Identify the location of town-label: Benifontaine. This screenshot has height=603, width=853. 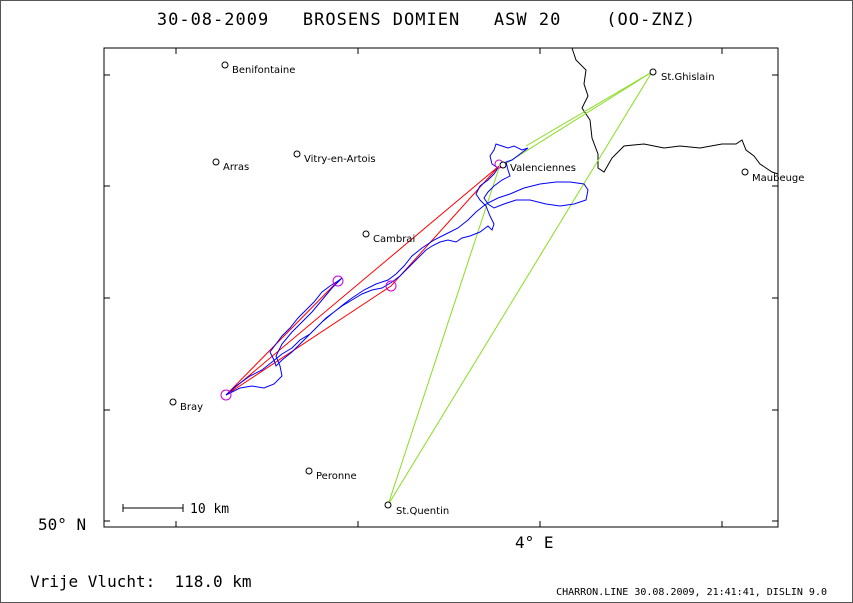
(263, 70).